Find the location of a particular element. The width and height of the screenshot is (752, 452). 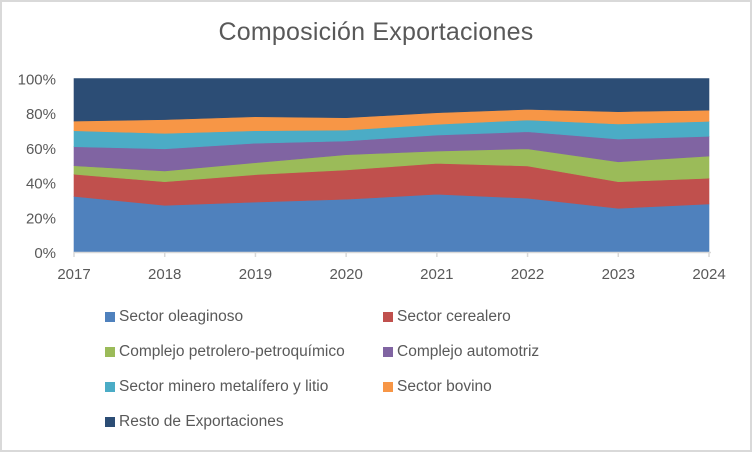

y-tick-label: 100% is located at coordinates (37, 80).